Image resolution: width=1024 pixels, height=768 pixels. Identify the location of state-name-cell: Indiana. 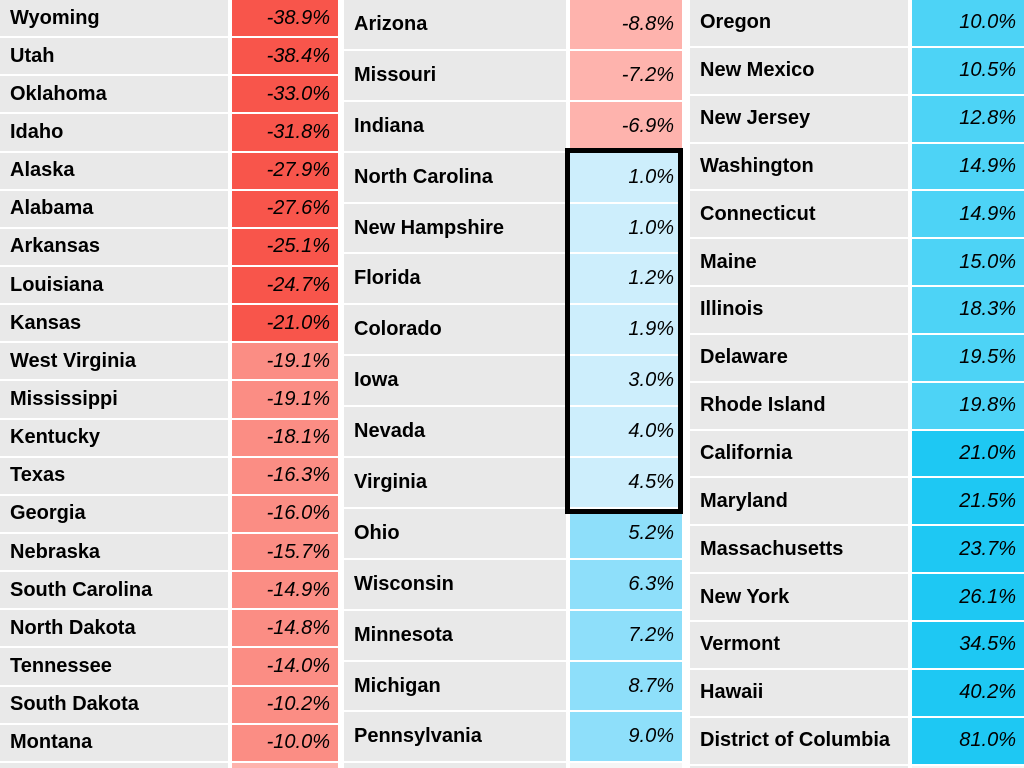
(455, 127).